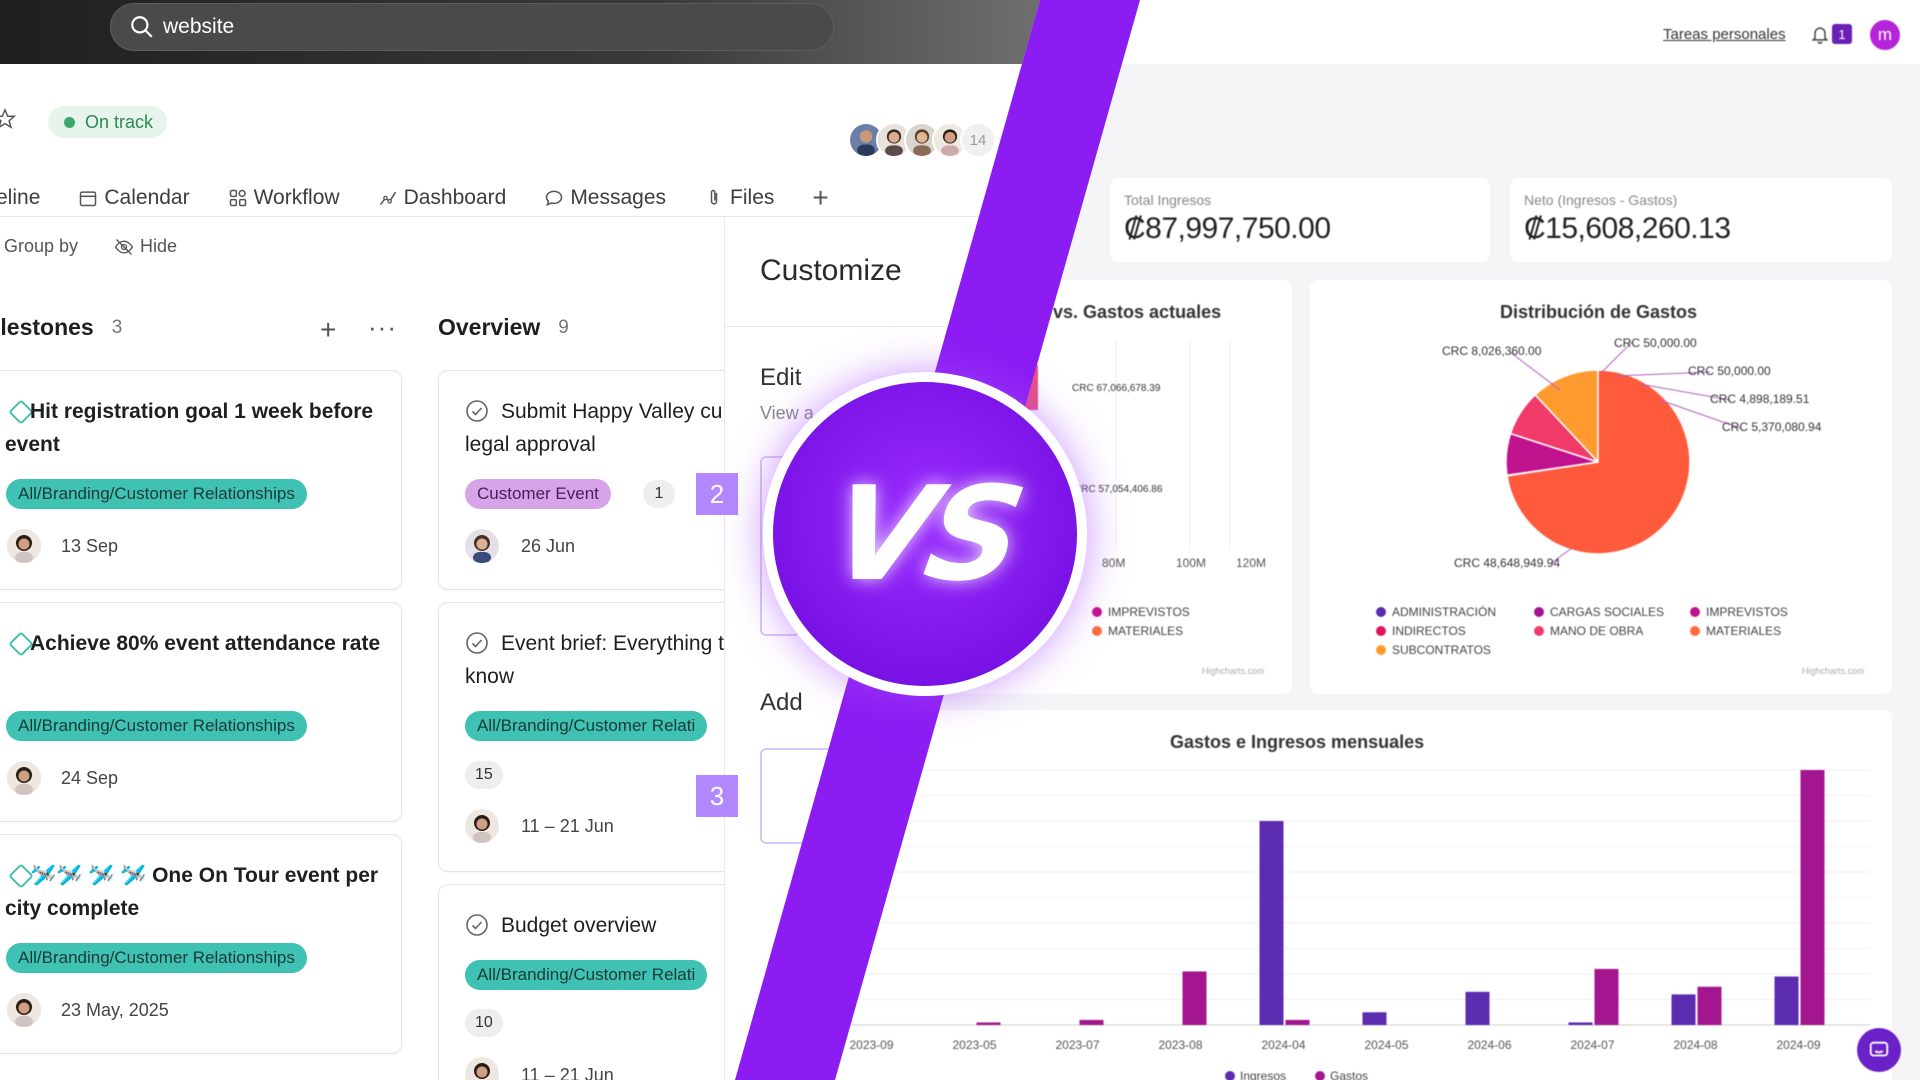  What do you see at coordinates (618, 197) in the screenshot?
I see `tab-label: Messages` at bounding box center [618, 197].